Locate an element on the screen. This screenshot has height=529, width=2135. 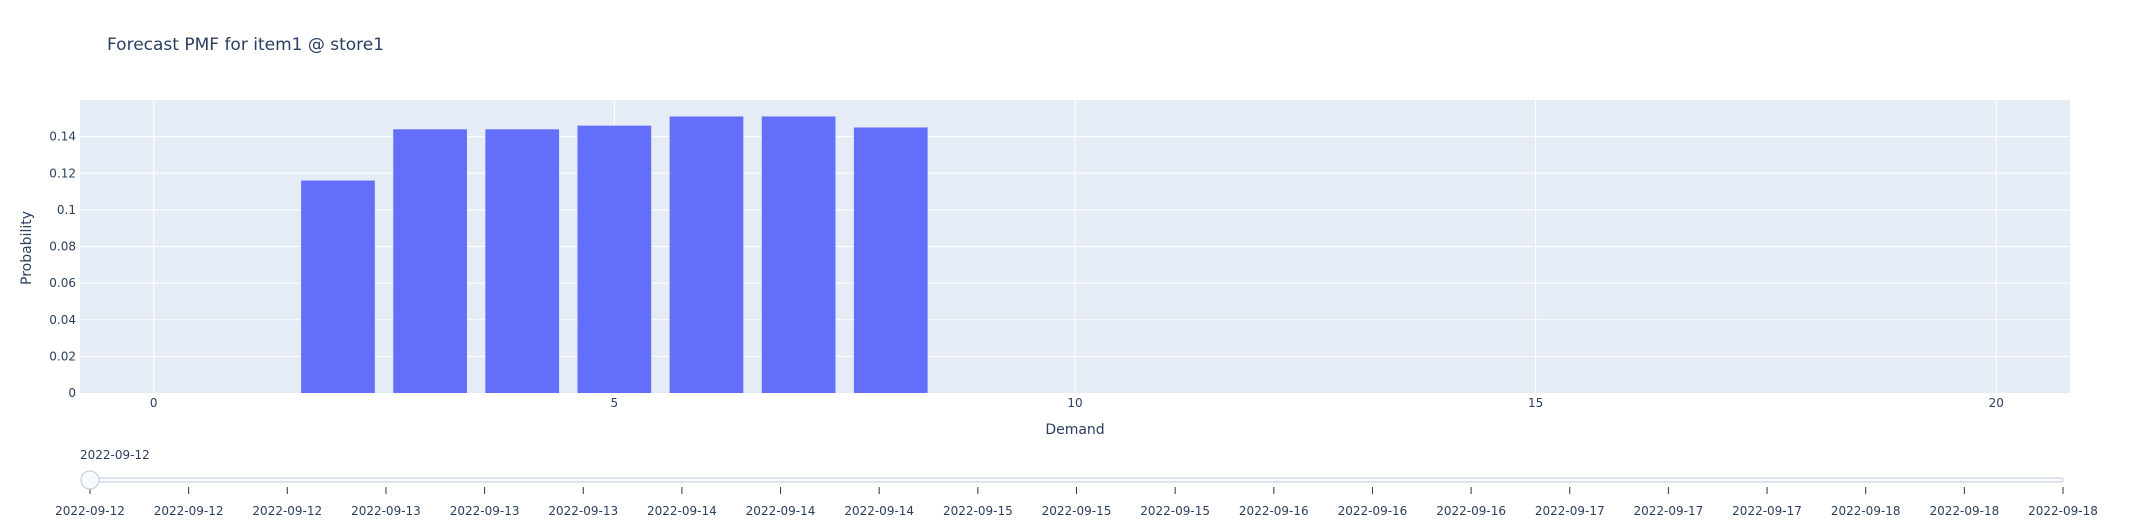
y-tick-label: 0.04 is located at coordinates (62, 320).